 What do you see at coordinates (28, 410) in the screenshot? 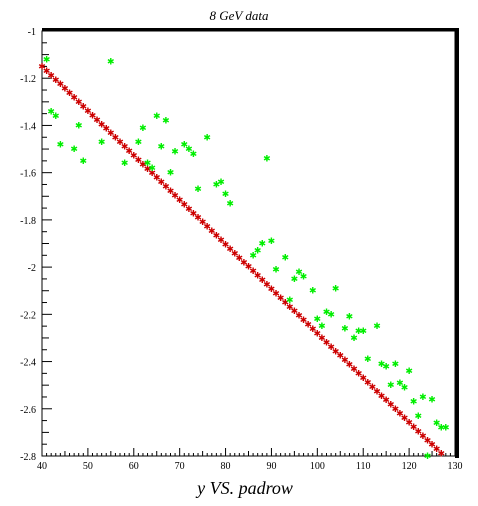
I see `y-tick-label: -2.6` at bounding box center [28, 410].